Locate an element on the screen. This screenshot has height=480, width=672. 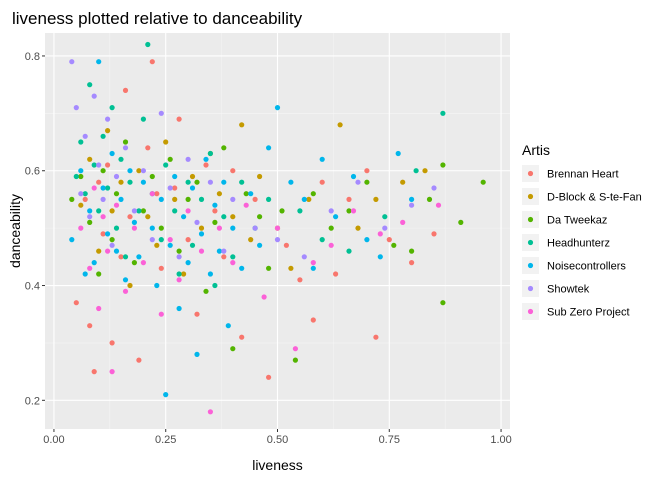
legend-label: Da Tweekaz is located at coordinates (577, 221).